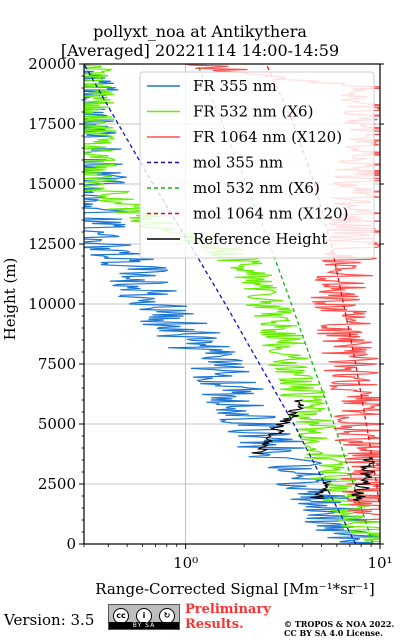 This screenshot has width=400, height=640. I want to click on legend-label-5: mol 1064 nm (X120), so click(270, 214).